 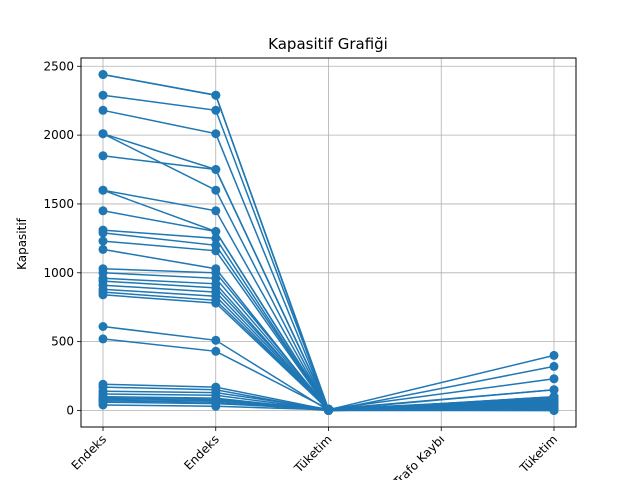 I want to click on chart-title: Kapasitif Grafiği, so click(x=328, y=44).